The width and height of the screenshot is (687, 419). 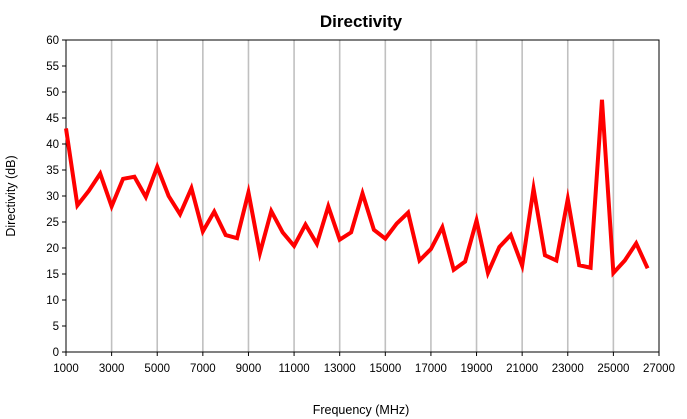 What do you see at coordinates (568, 369) in the screenshot?
I see `x-tick-label: 23000` at bounding box center [568, 369].